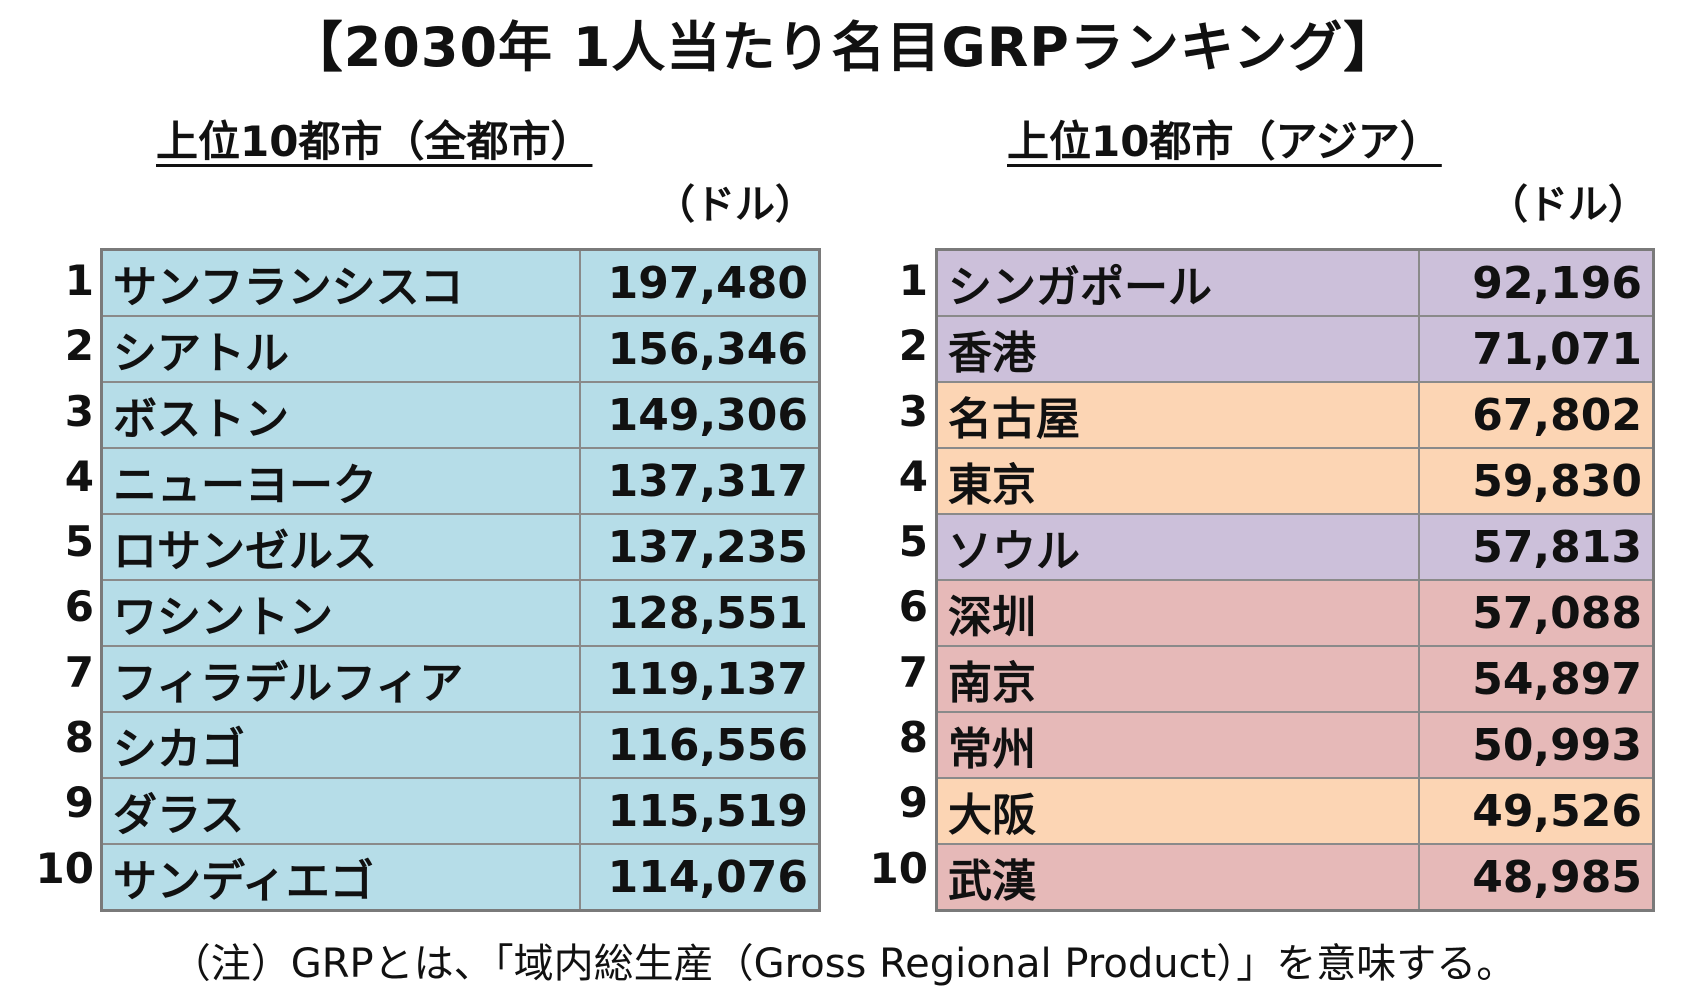 Image resolution: width=1687 pixels, height=1000 pixels. Describe the element at coordinates (699, 877) in the screenshot. I see `grp-value: 114,076` at that location.